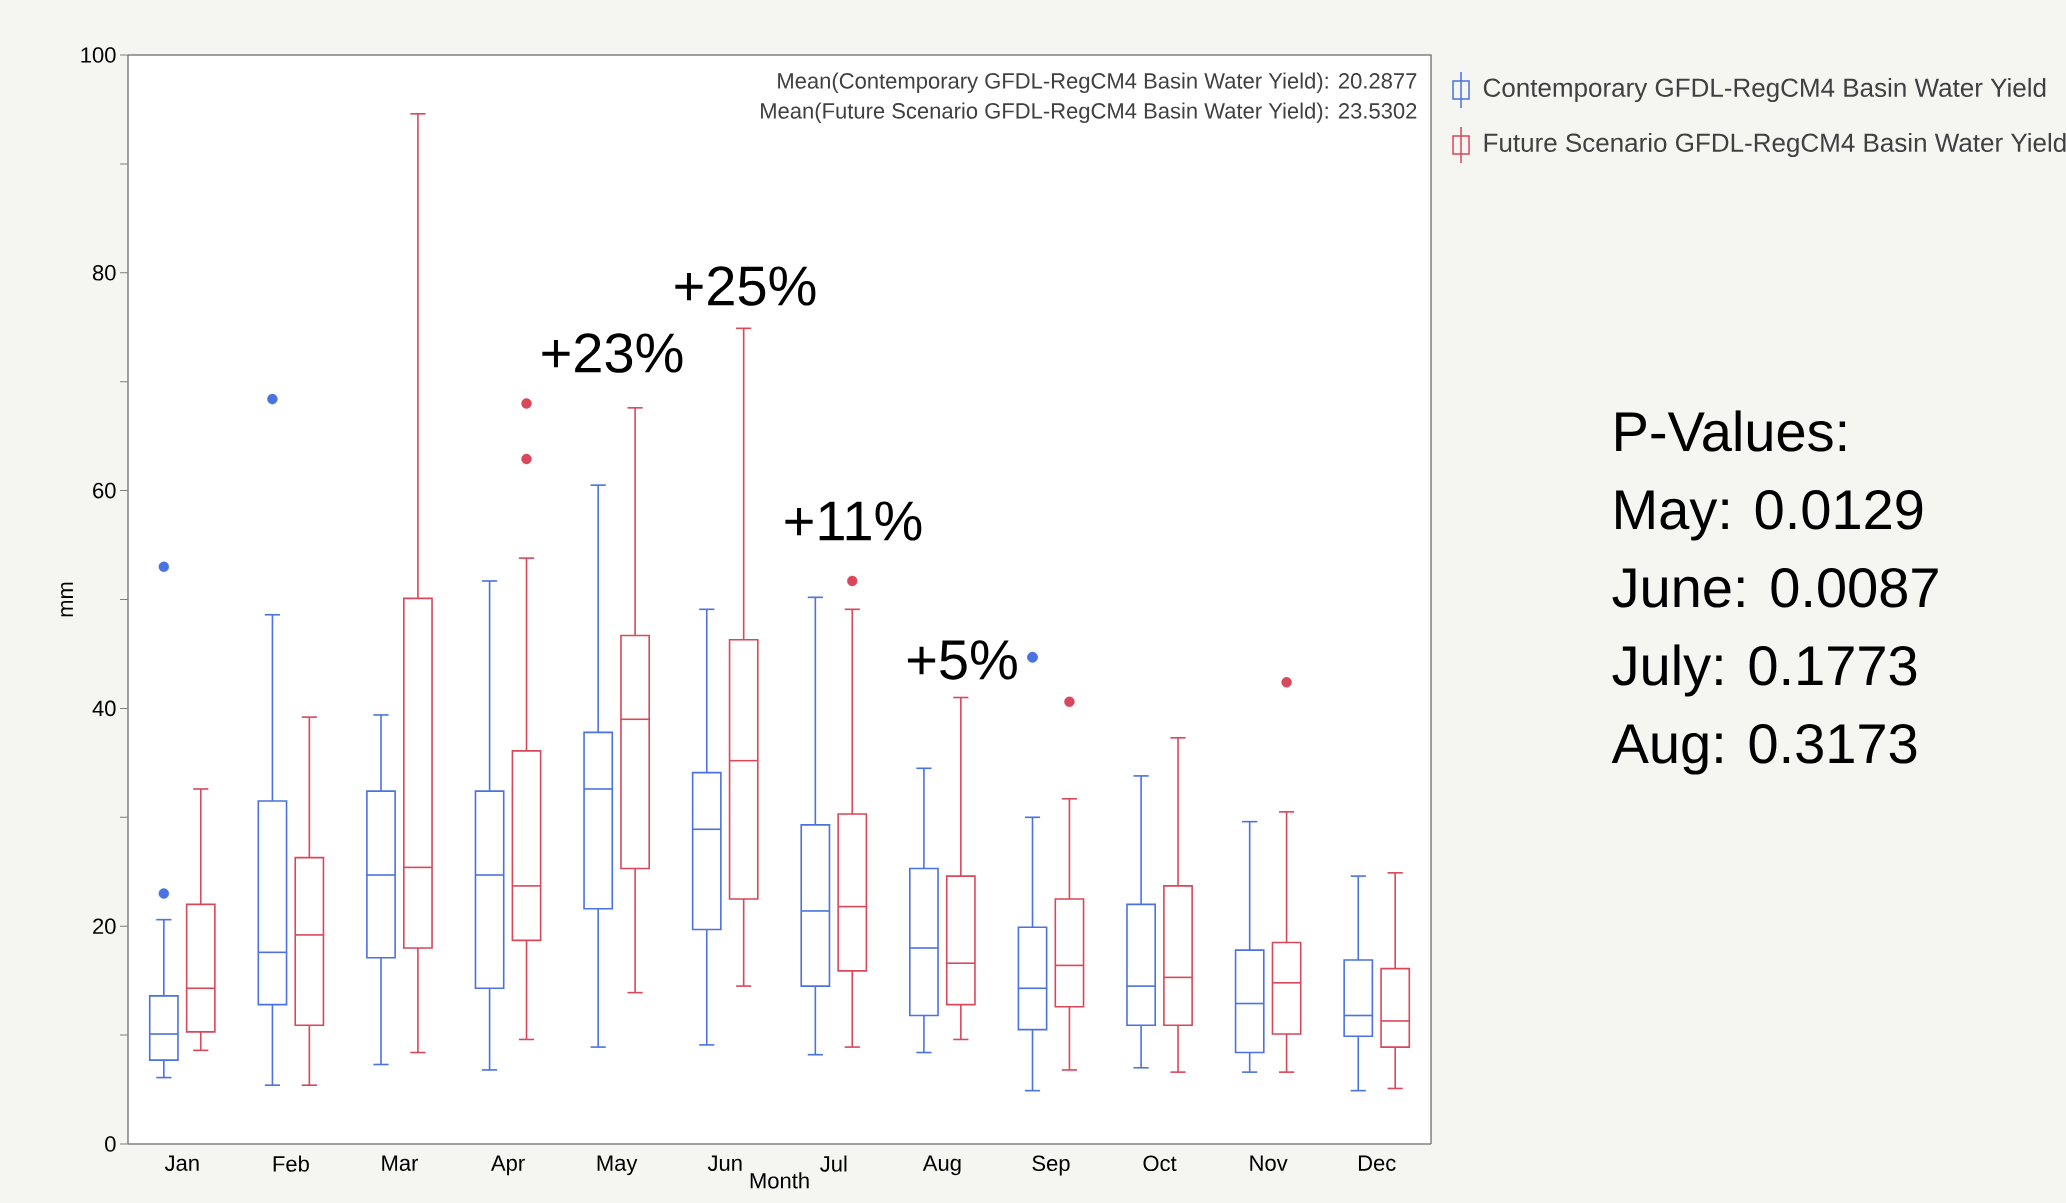  Describe the element at coordinates (98, 55) in the screenshot. I see `y-tick-label: 100` at that location.